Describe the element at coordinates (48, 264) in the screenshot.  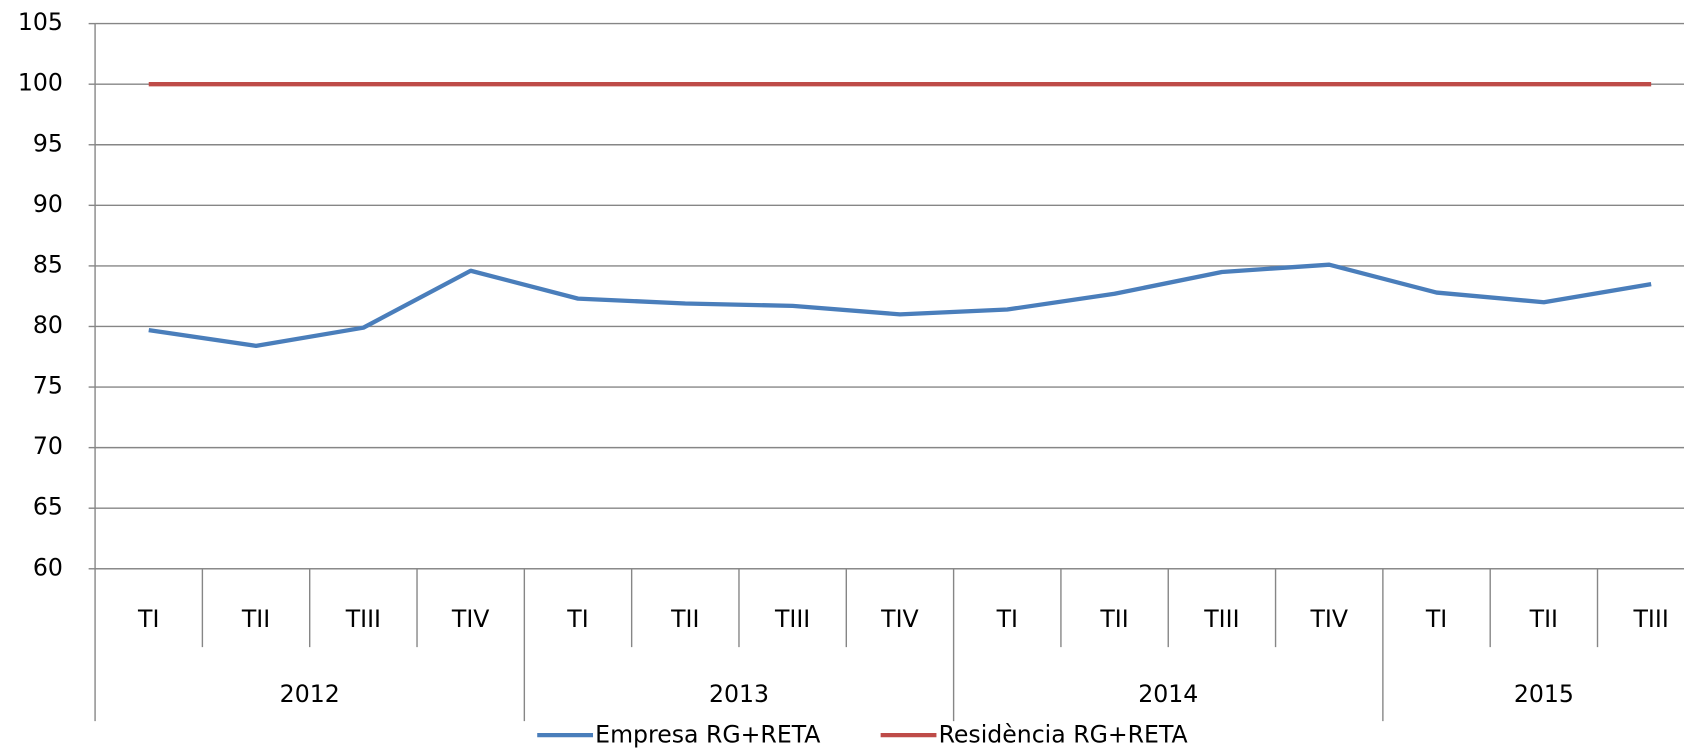
I see `y-tick-label: 85` at that location.